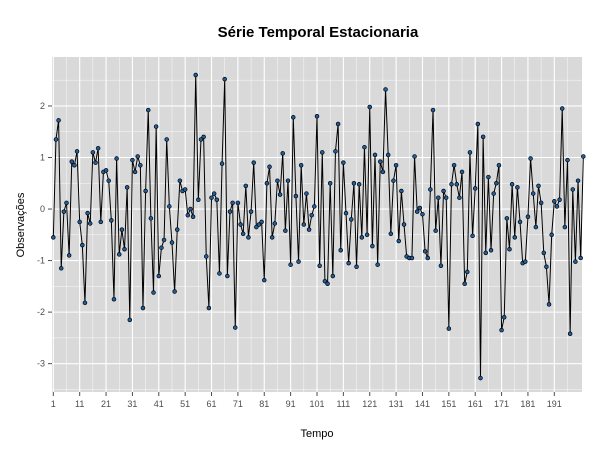 This screenshot has width=600, height=450. I want to click on chart-title: Série Temporal Estacionaria, so click(318, 32).